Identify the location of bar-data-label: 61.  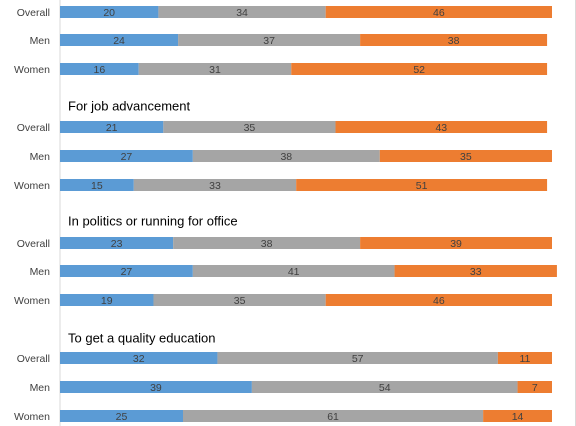
(333, 417).